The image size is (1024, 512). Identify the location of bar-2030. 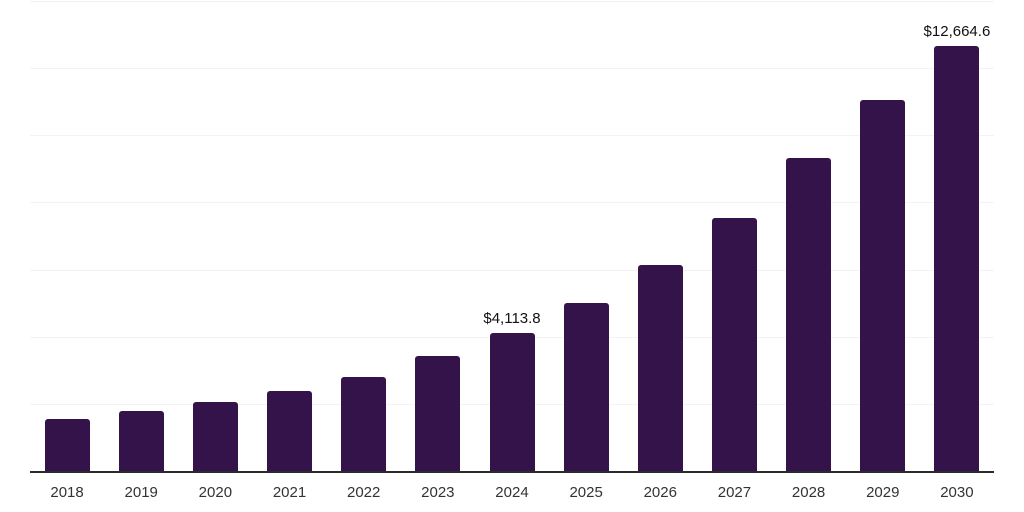
(957, 258).